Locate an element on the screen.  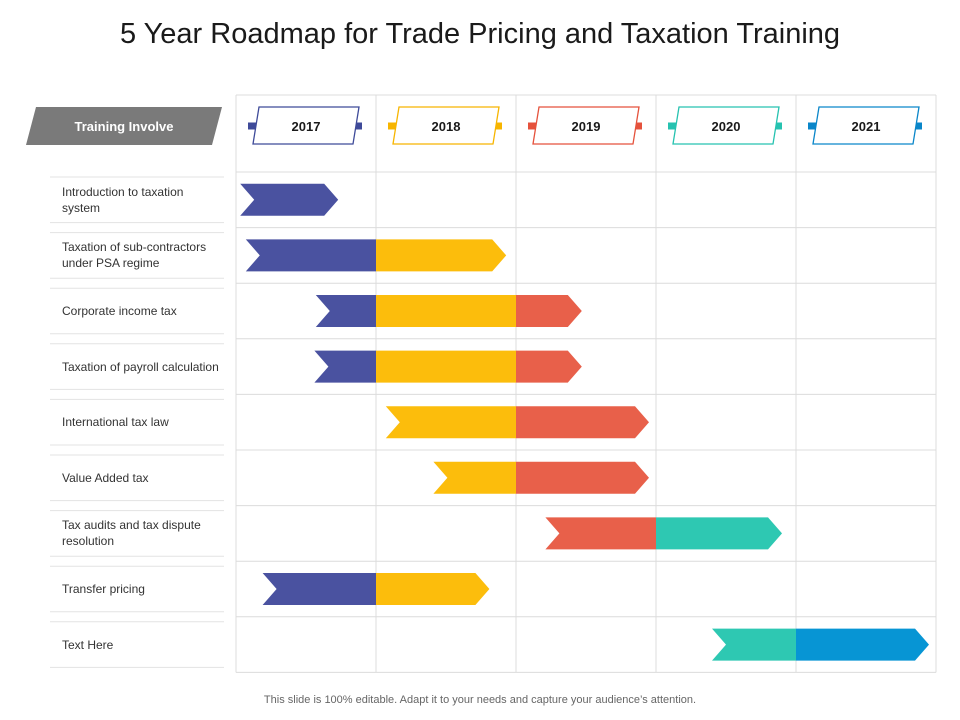
task-label: Tax audits and tax dispute resolution is located at coordinates (131, 533).